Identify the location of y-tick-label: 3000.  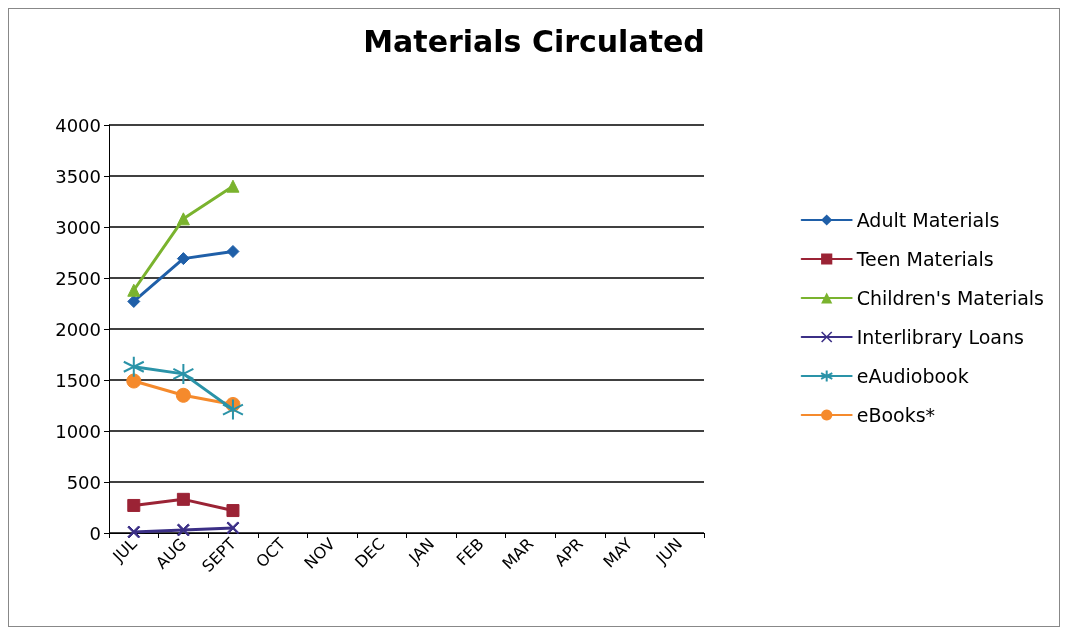
(78, 227).